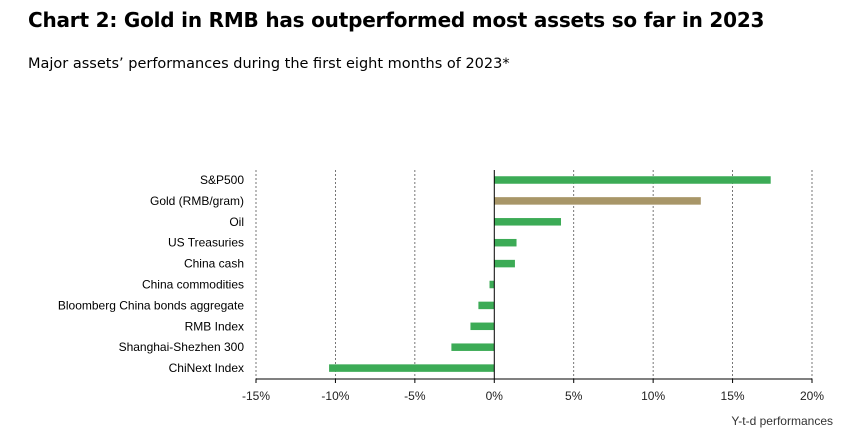 Image resolution: width=862 pixels, height=447 pixels. Describe the element at coordinates (574, 396) in the screenshot. I see `x-tick-label: 5%` at that location.